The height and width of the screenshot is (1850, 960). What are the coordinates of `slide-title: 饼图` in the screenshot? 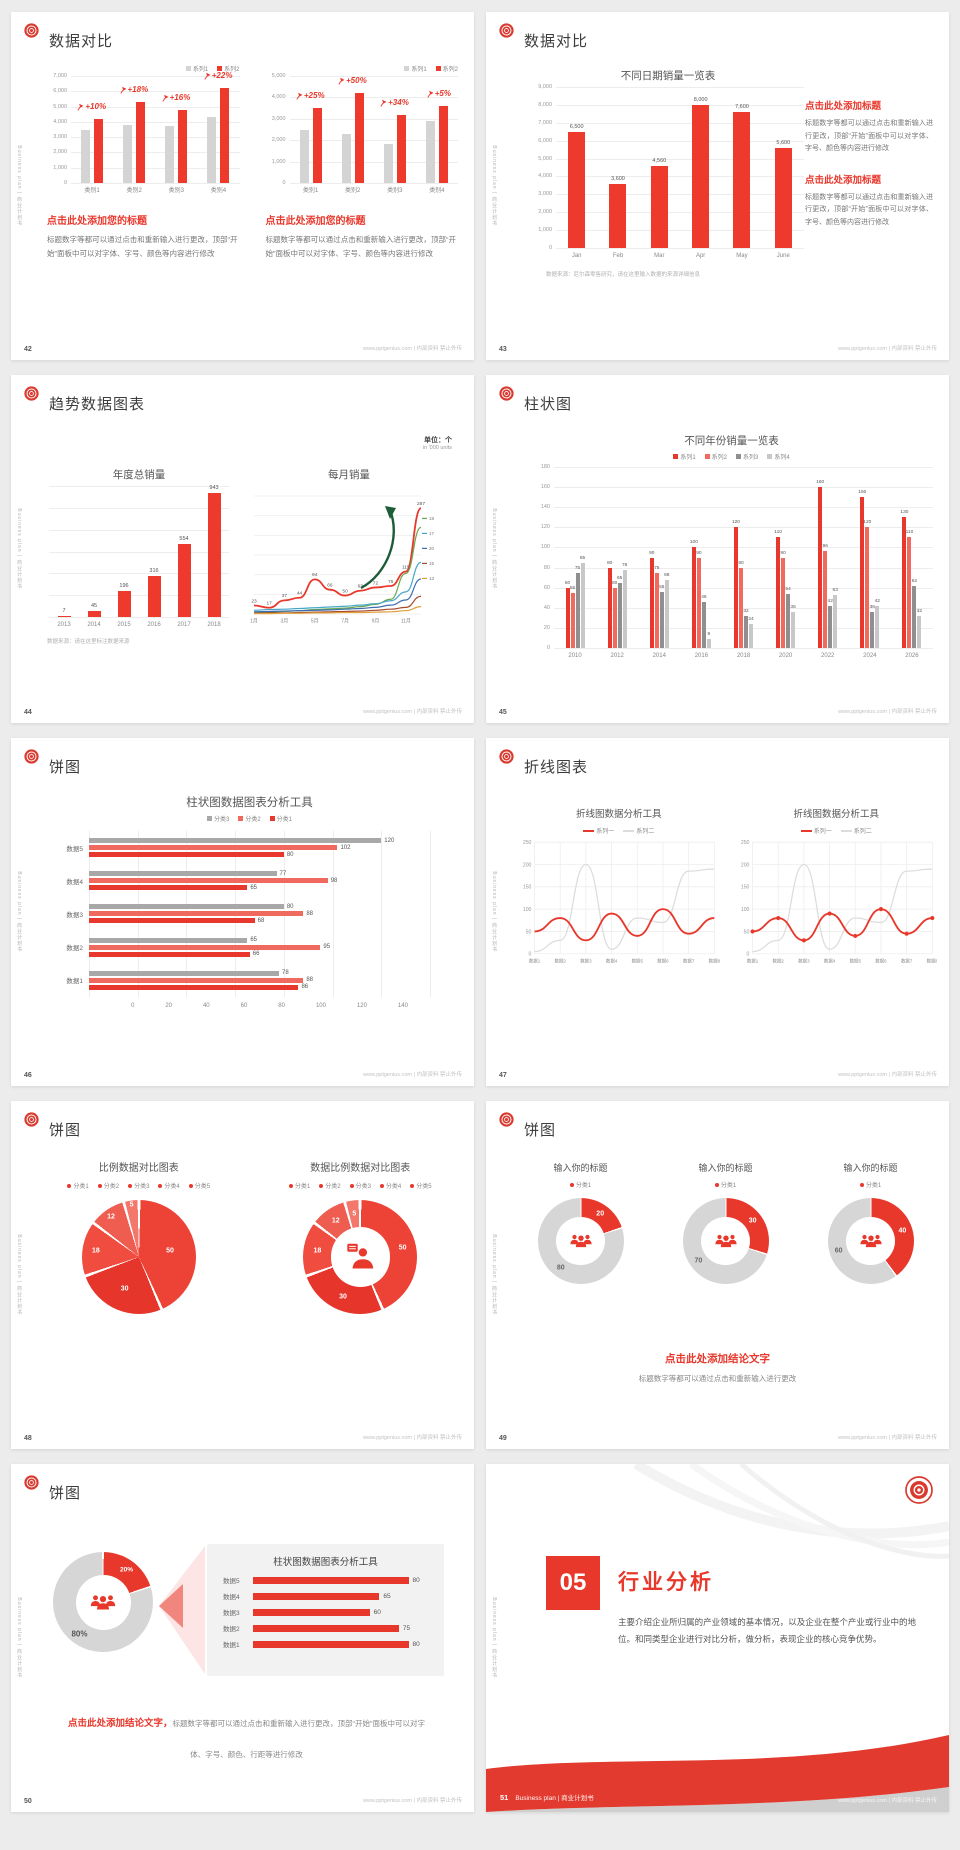 It's located at (65, 767).